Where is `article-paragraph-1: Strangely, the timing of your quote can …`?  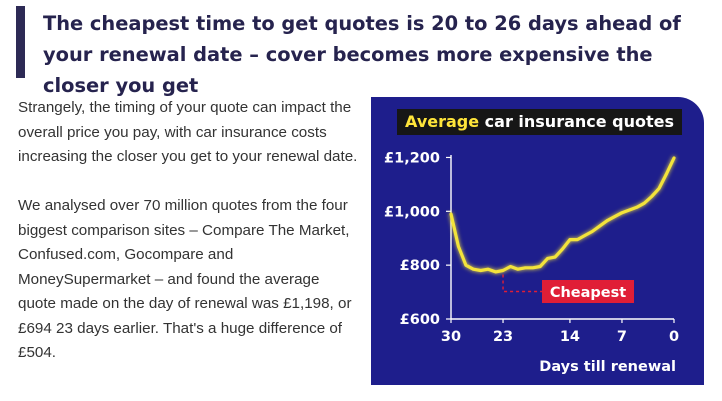 article-paragraph-1: Strangely, the timing of your quote can … is located at coordinates (188, 132).